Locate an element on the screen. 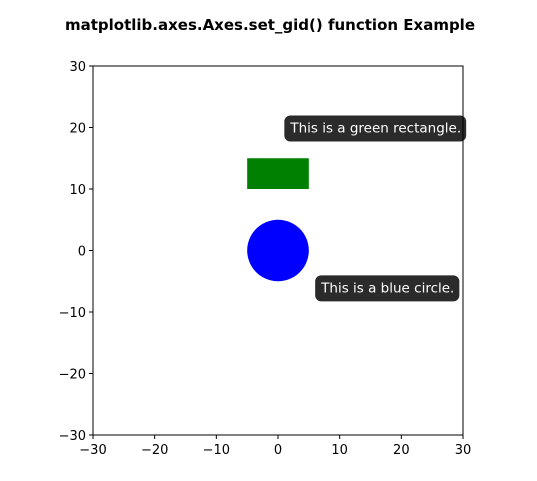  y-axis: −30 −20 −10 0 10 20 30 is located at coordinates (76, 252).